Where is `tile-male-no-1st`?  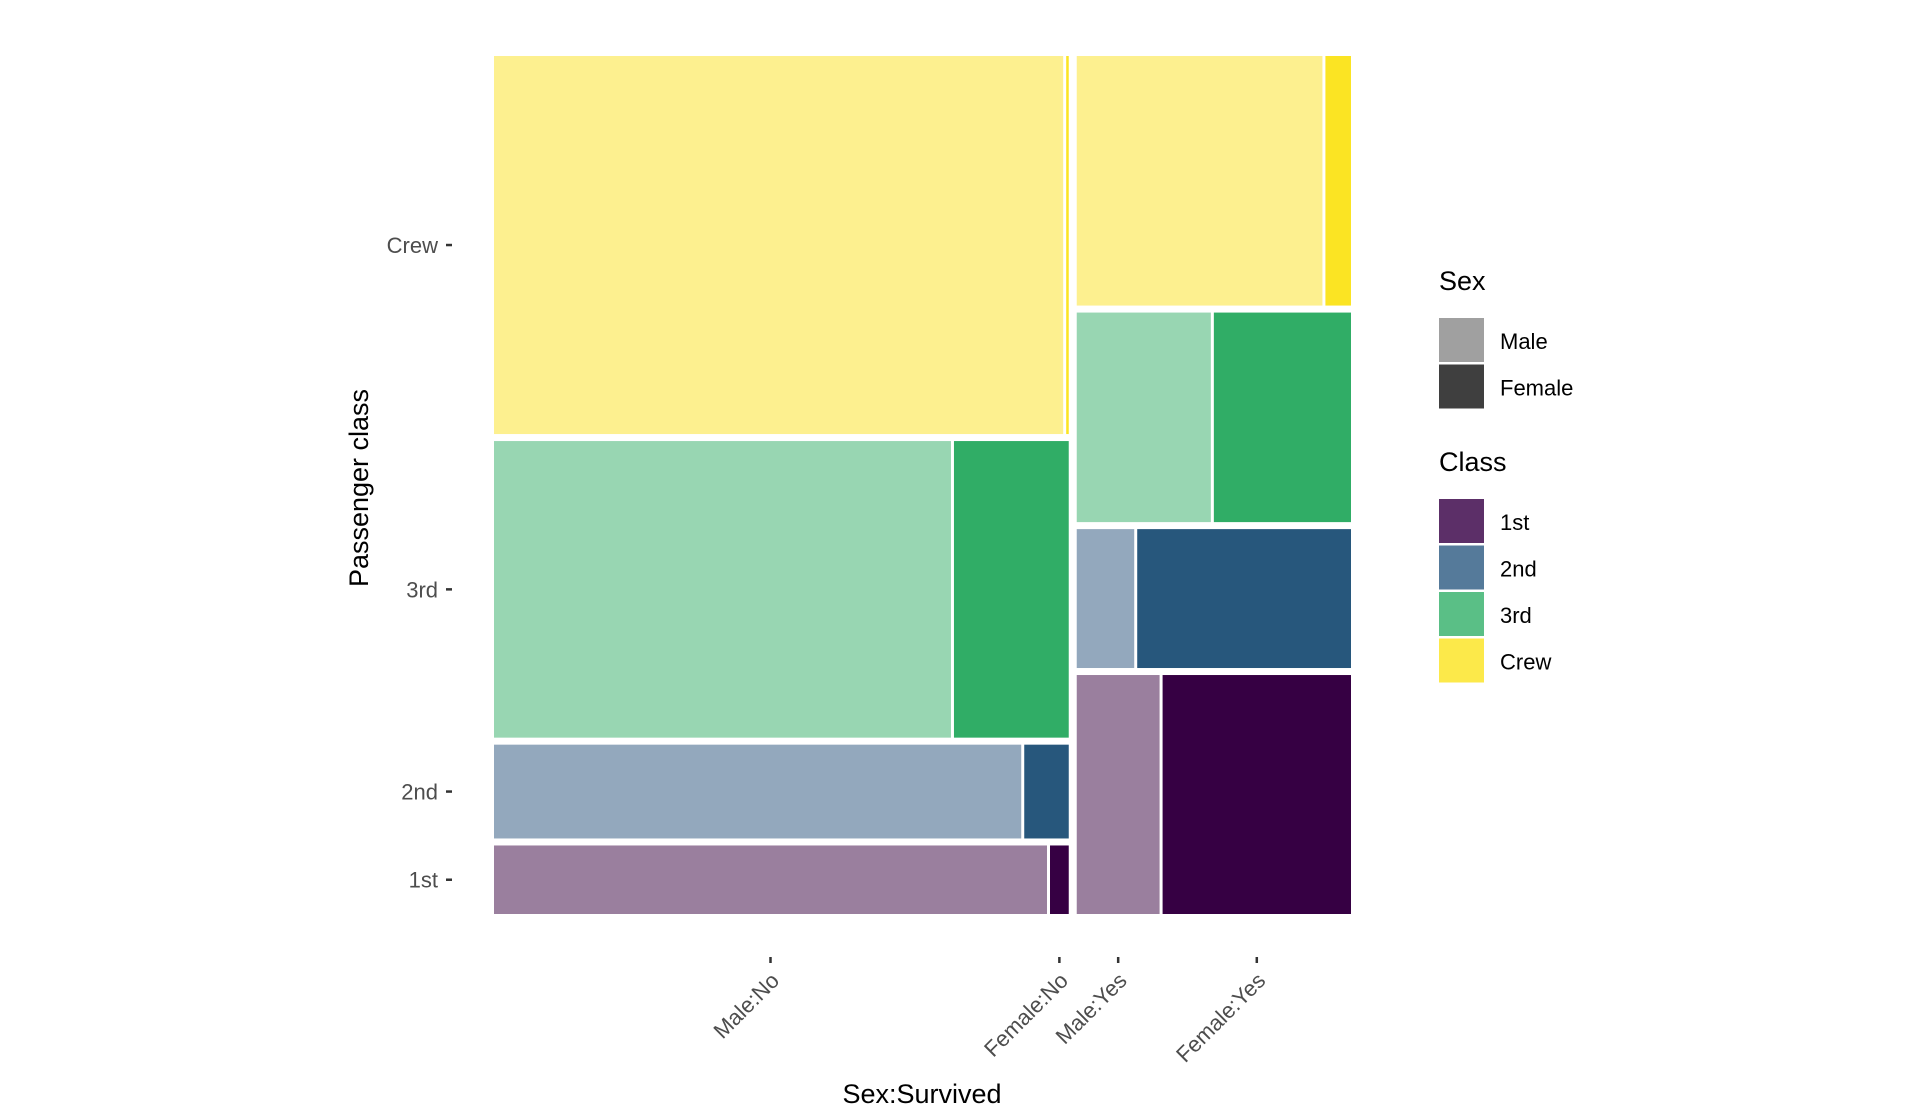
tile-male-no-1st is located at coordinates (770, 879).